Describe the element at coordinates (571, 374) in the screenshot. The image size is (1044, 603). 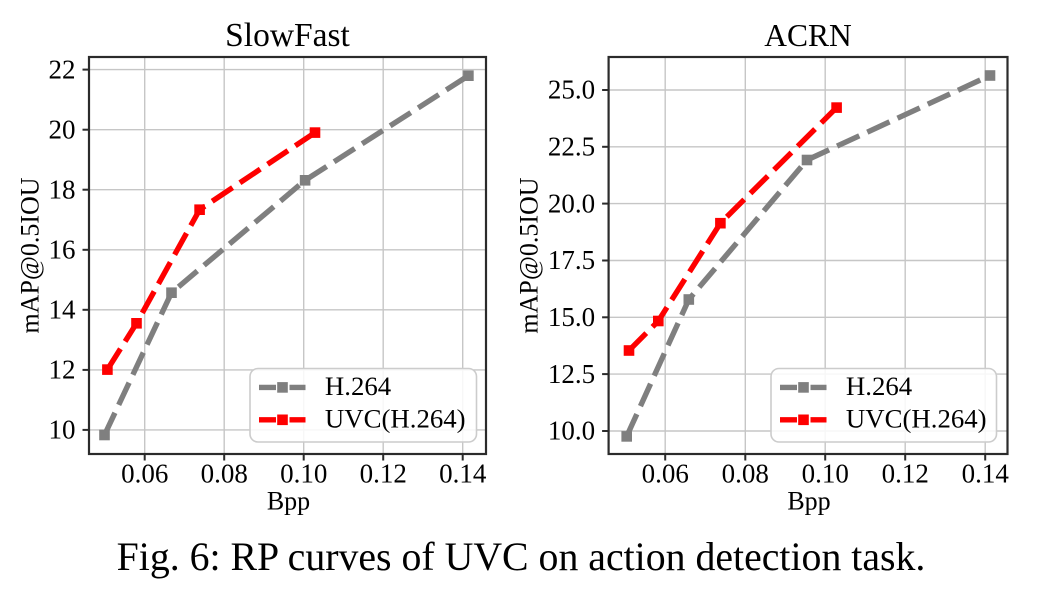
I see `svg-text: 12.5` at that location.